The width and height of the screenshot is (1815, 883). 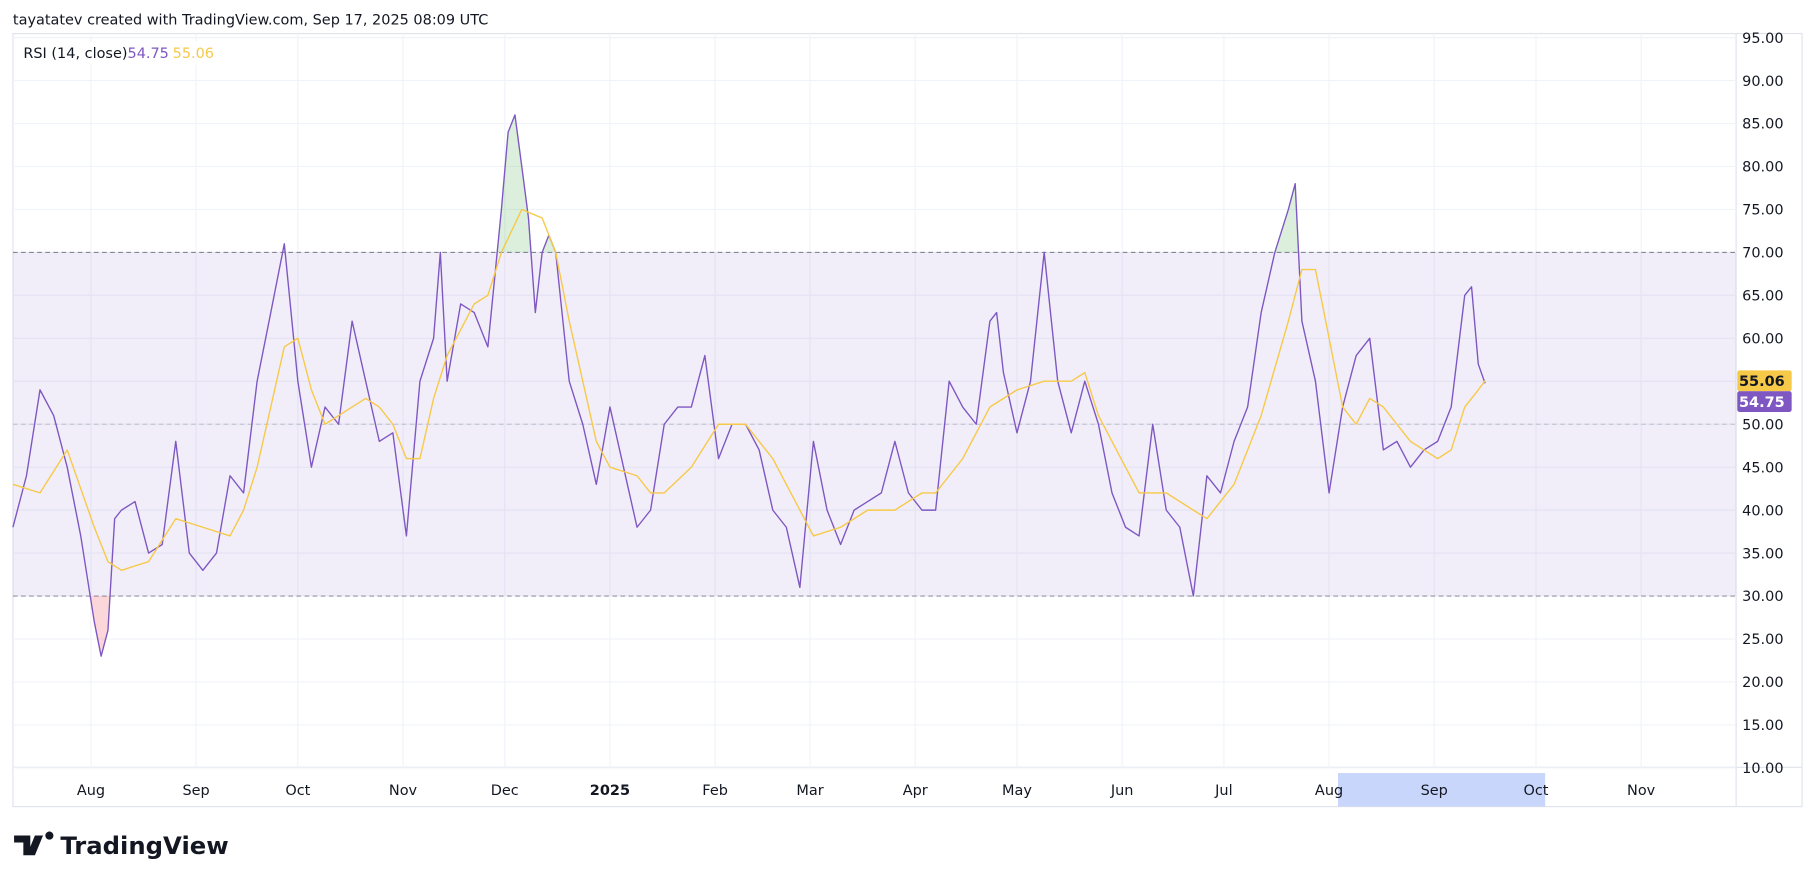 What do you see at coordinates (75, 54) in the screenshot?
I see `legend-title: RSI (14, close)` at bounding box center [75, 54].